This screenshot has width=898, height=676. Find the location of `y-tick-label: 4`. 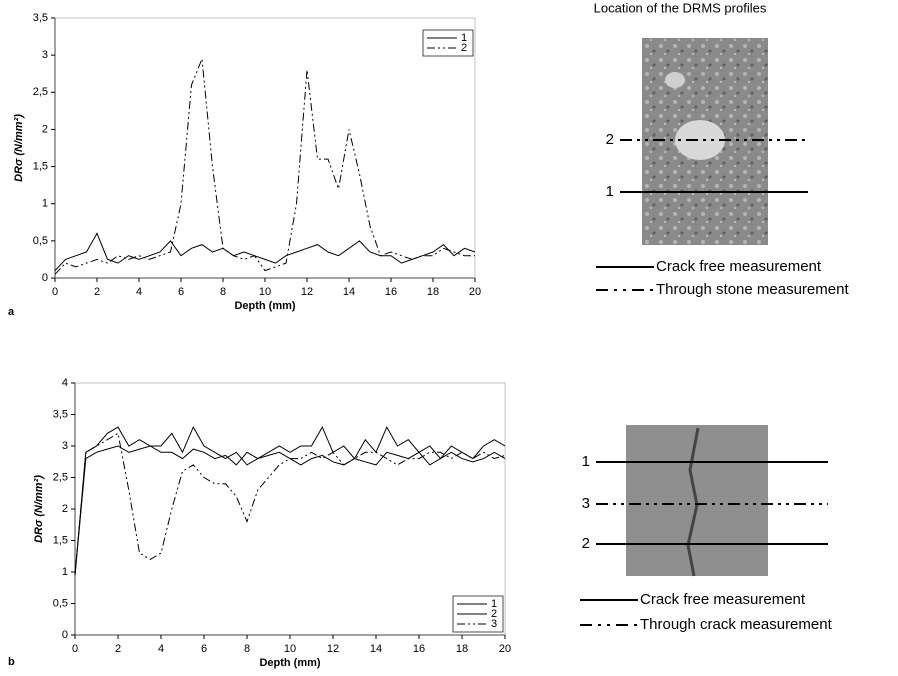

y-tick-label: 4 is located at coordinates (65, 383).